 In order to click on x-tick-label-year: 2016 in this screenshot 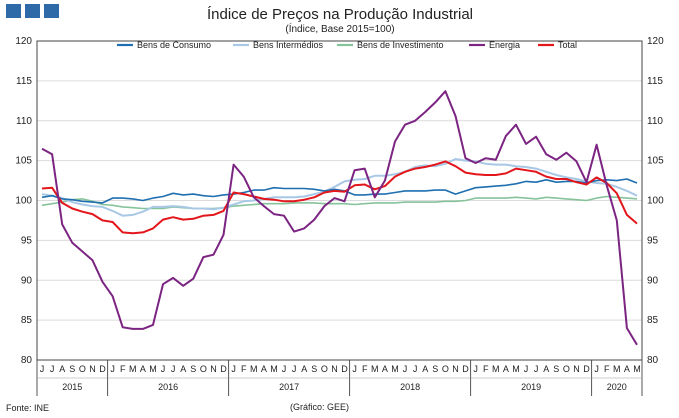, I will do `click(168, 387)`.